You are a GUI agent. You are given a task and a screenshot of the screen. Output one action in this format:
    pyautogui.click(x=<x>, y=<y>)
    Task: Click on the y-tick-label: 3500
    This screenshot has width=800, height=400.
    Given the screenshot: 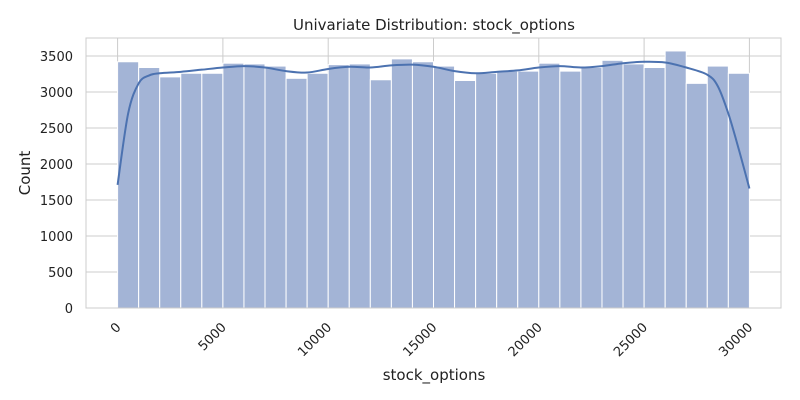 What is the action you would take?
    pyautogui.click(x=56, y=57)
    